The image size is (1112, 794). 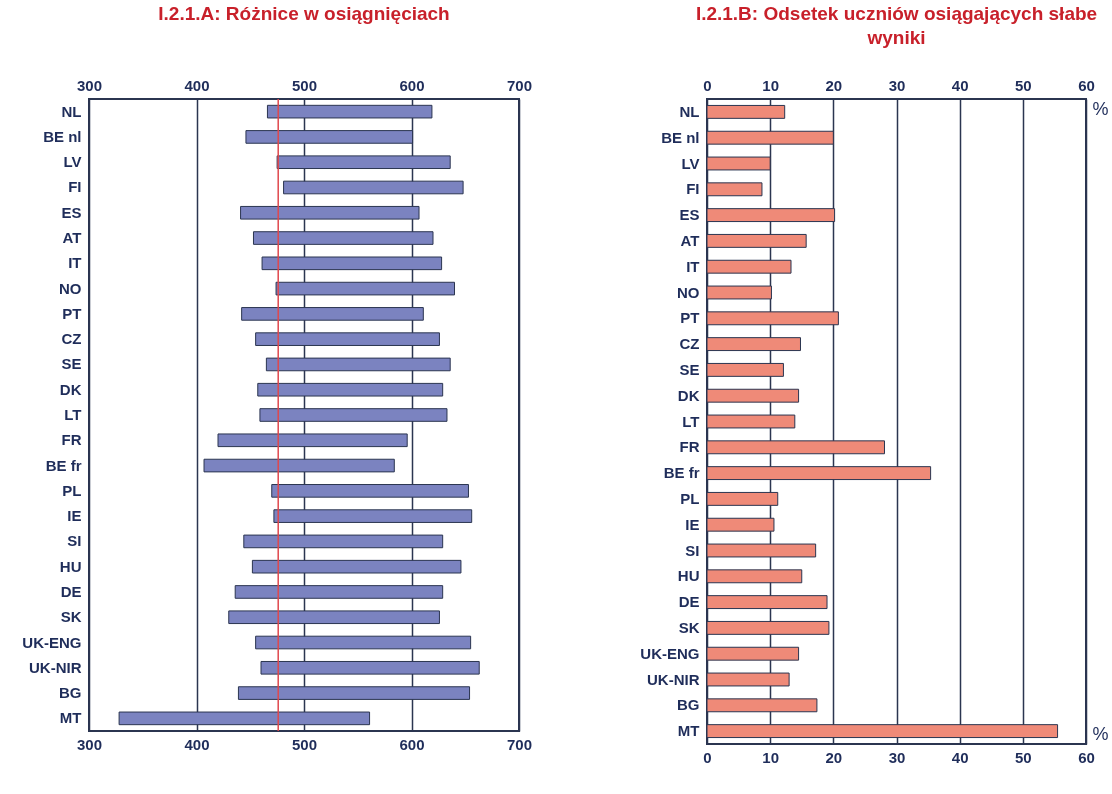 What do you see at coordinates (771, 85) in the screenshot?
I see `x2-tick-label: 10` at bounding box center [771, 85].